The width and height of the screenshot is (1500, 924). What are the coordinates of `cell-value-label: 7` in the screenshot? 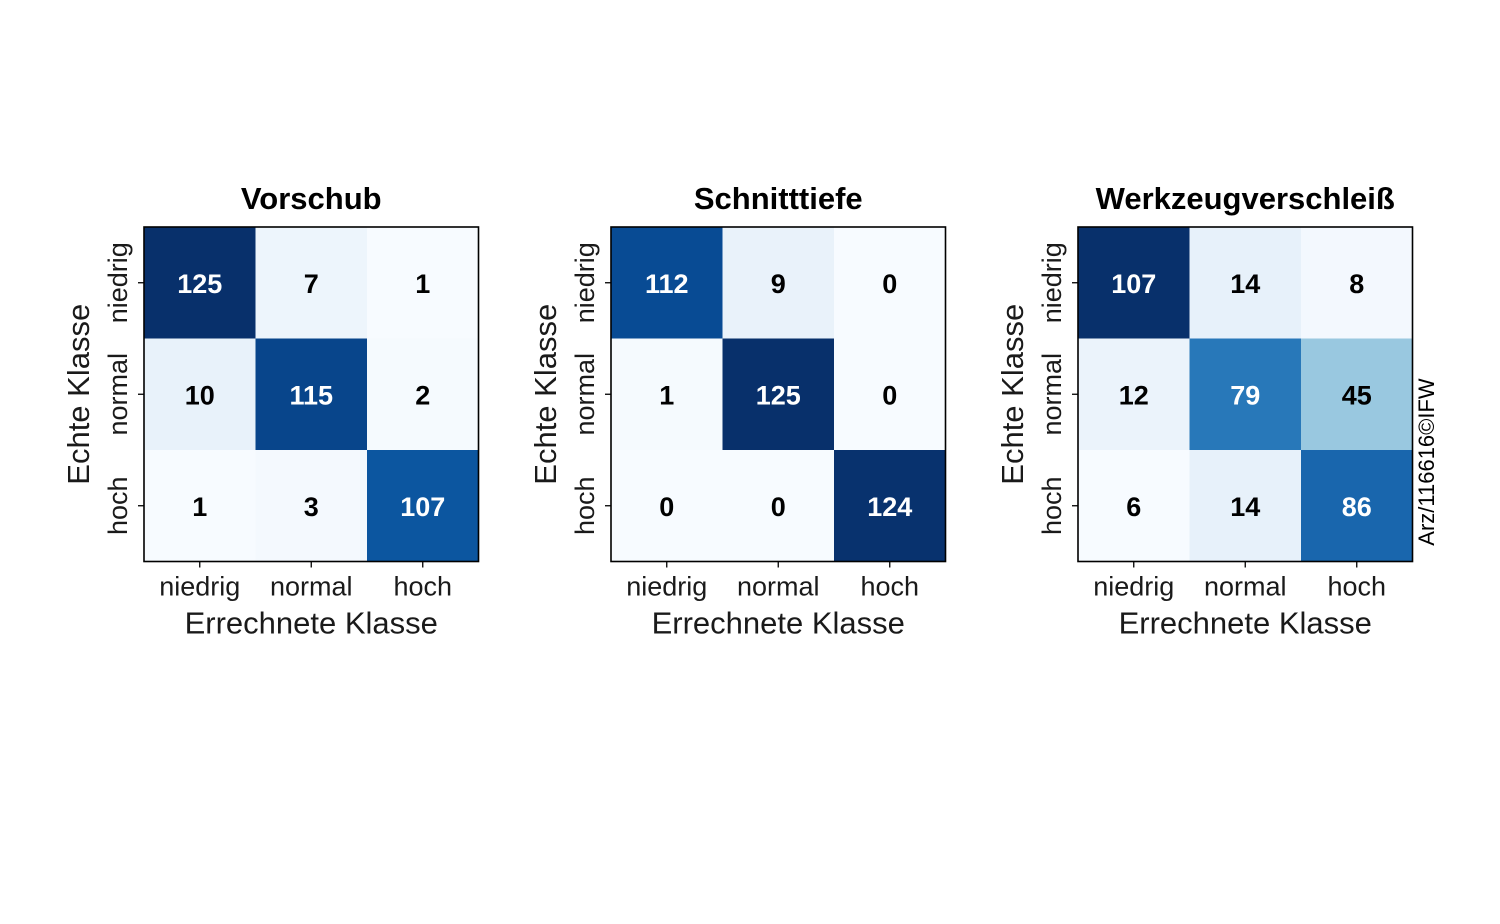 It's located at (311, 284).